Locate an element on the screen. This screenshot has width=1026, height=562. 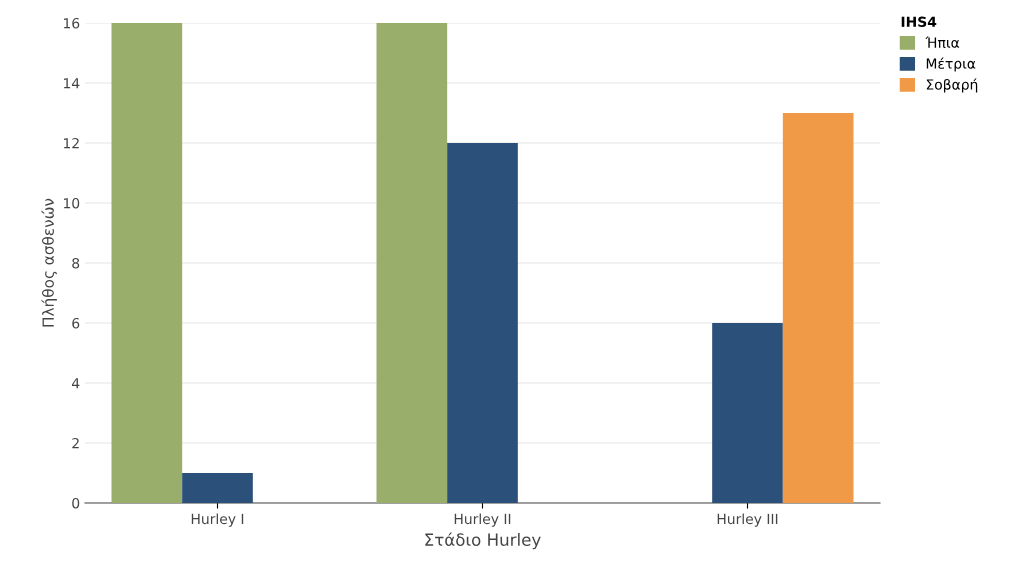
y-tick-label: 16 is located at coordinates (71, 23).